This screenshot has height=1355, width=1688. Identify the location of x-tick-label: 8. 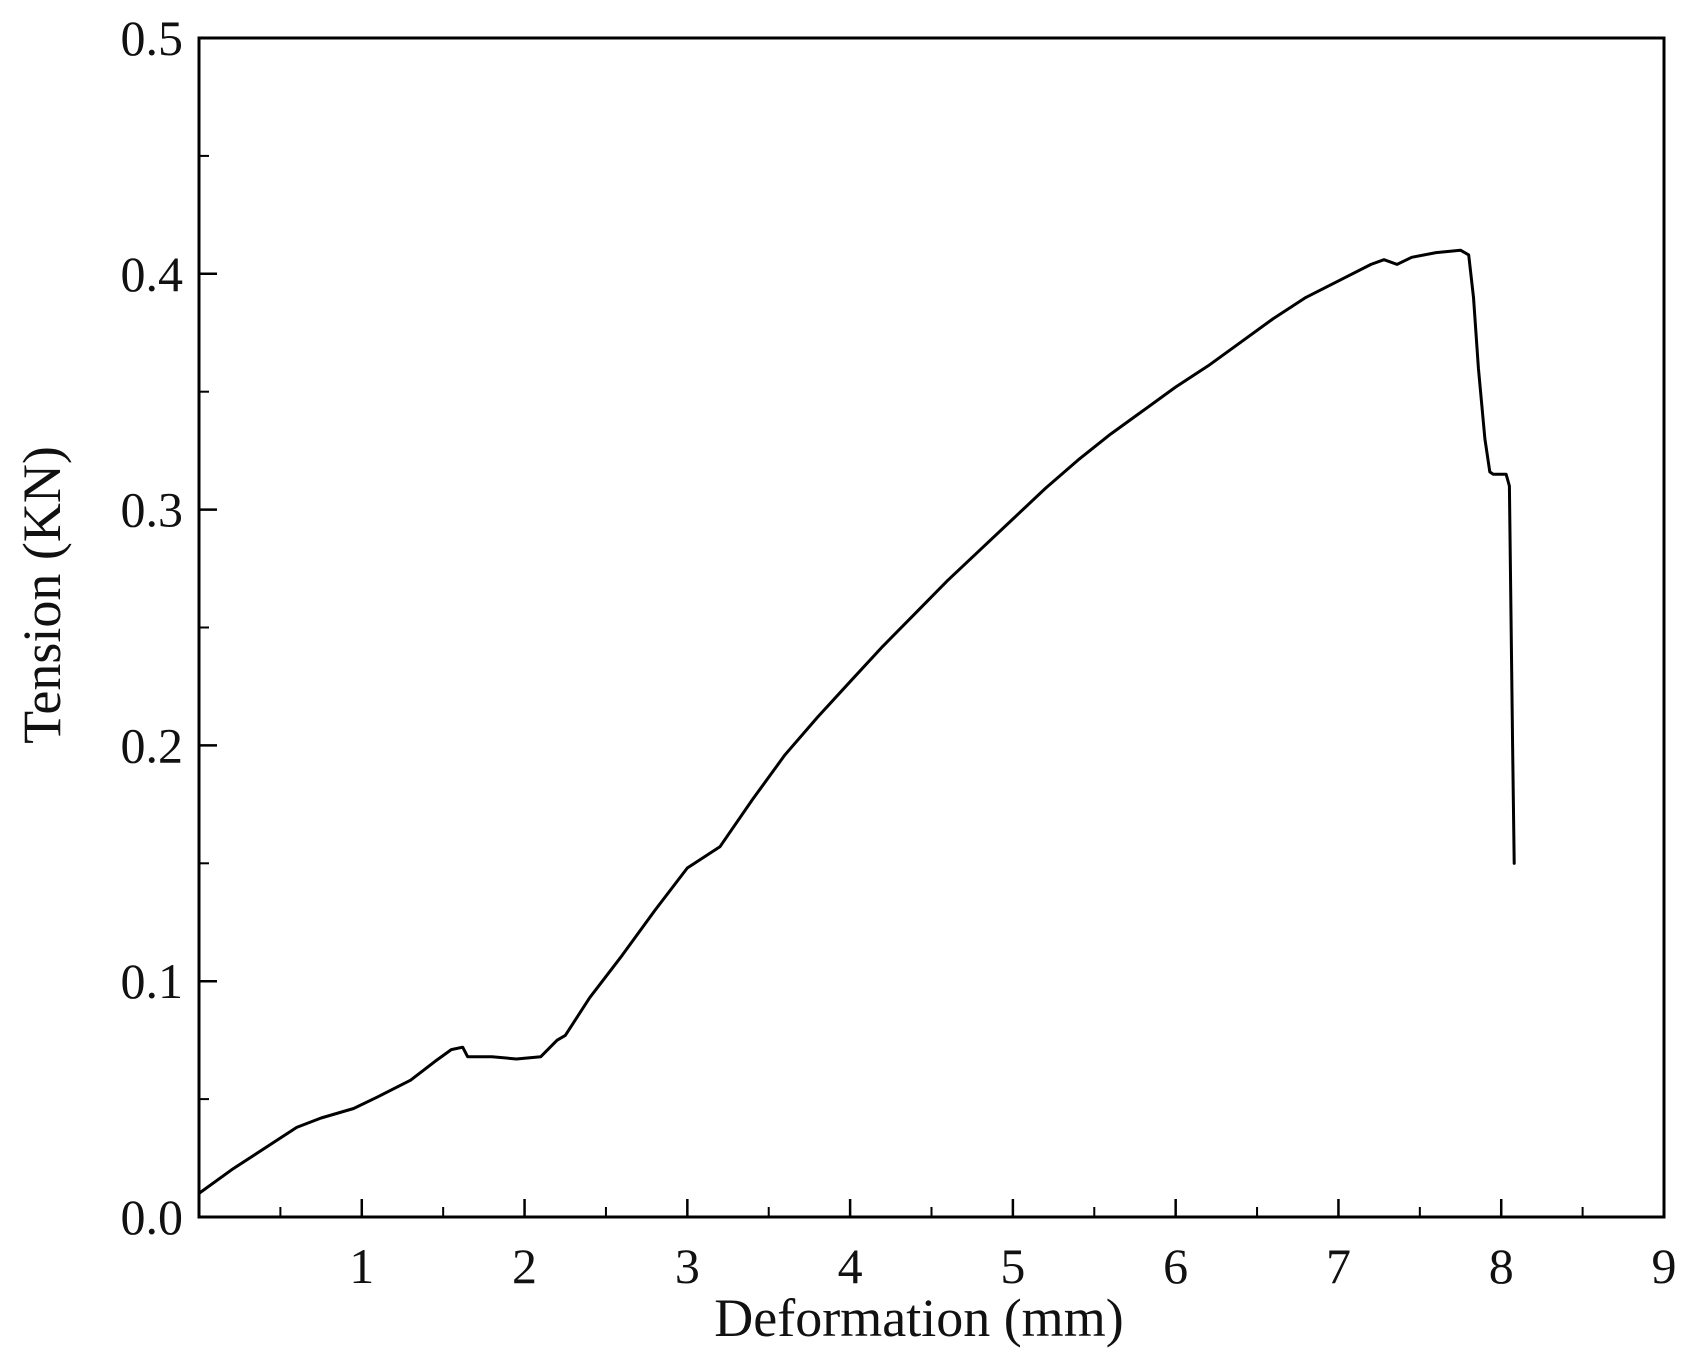
(1501, 1266).